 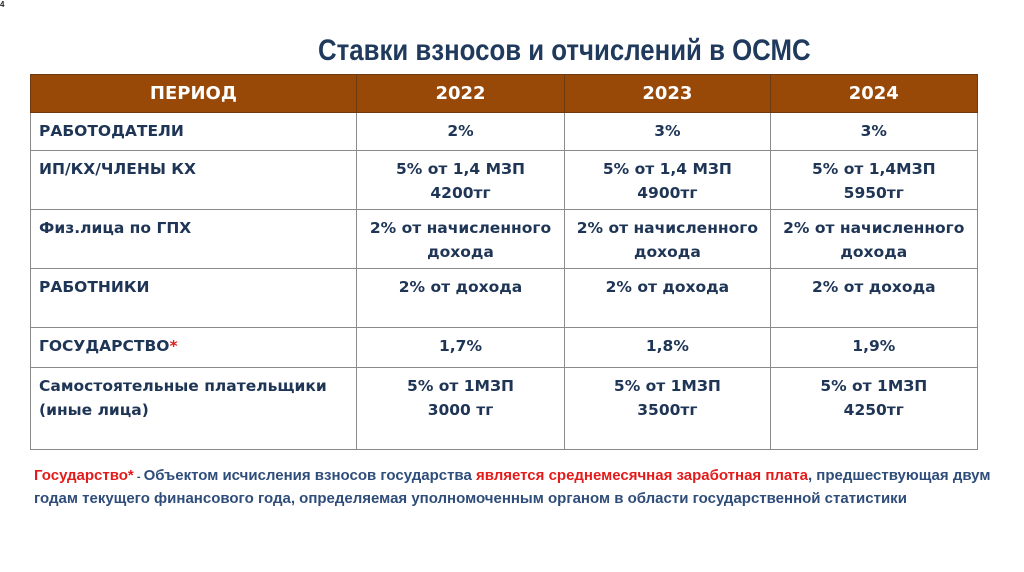 I want to click on row-label-text: ГОСУДАРСТВО, so click(x=104, y=346).